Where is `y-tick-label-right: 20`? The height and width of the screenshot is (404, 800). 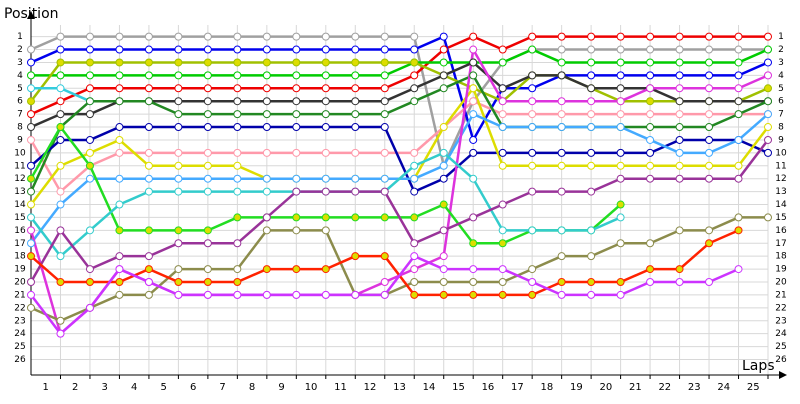 y-tick-label-right: 20 is located at coordinates (781, 283).